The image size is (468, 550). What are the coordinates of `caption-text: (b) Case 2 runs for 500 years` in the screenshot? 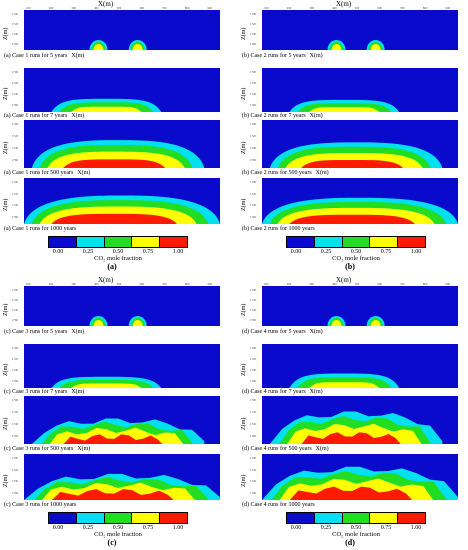 It's located at (277, 173).